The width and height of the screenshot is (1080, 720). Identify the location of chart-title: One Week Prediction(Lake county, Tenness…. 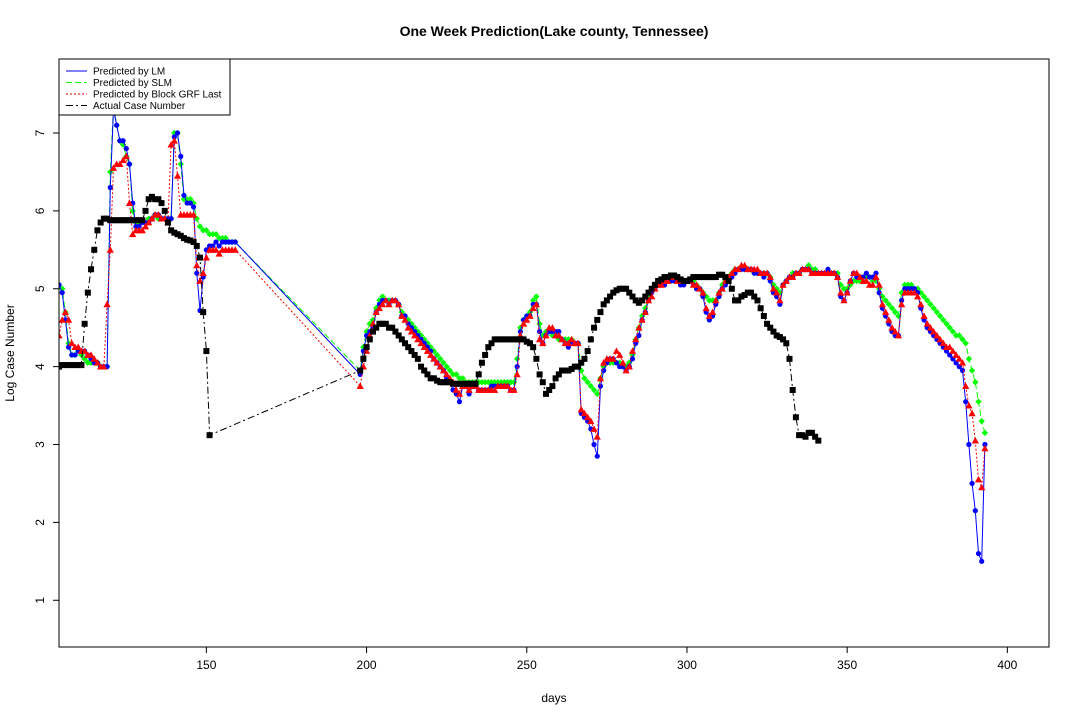
(554, 31).